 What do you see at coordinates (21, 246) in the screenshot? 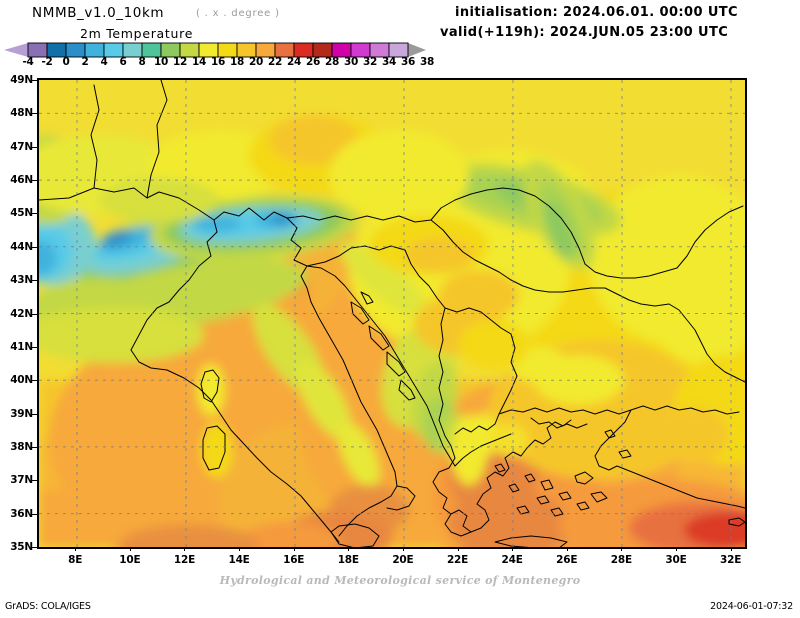
I see `latitude-tick: 44N` at bounding box center [21, 246].